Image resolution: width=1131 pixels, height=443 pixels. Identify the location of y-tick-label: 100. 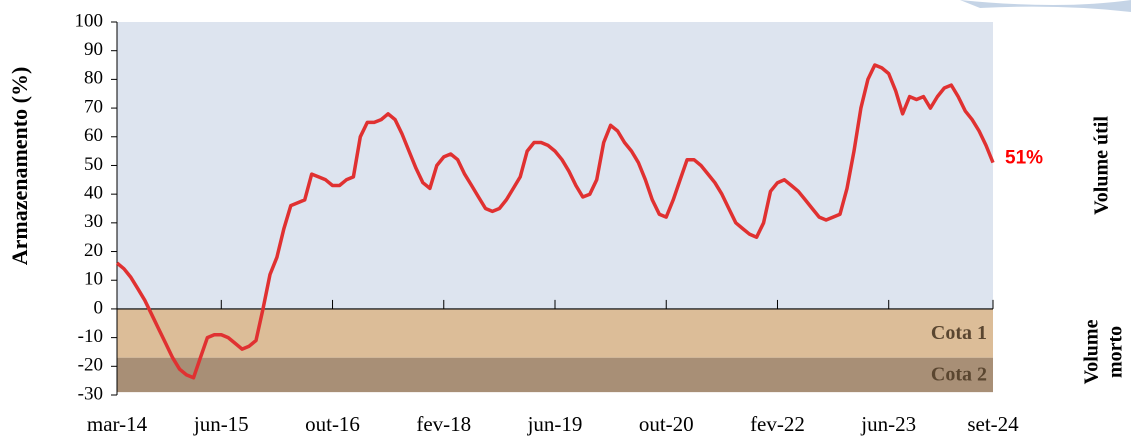
(89, 20).